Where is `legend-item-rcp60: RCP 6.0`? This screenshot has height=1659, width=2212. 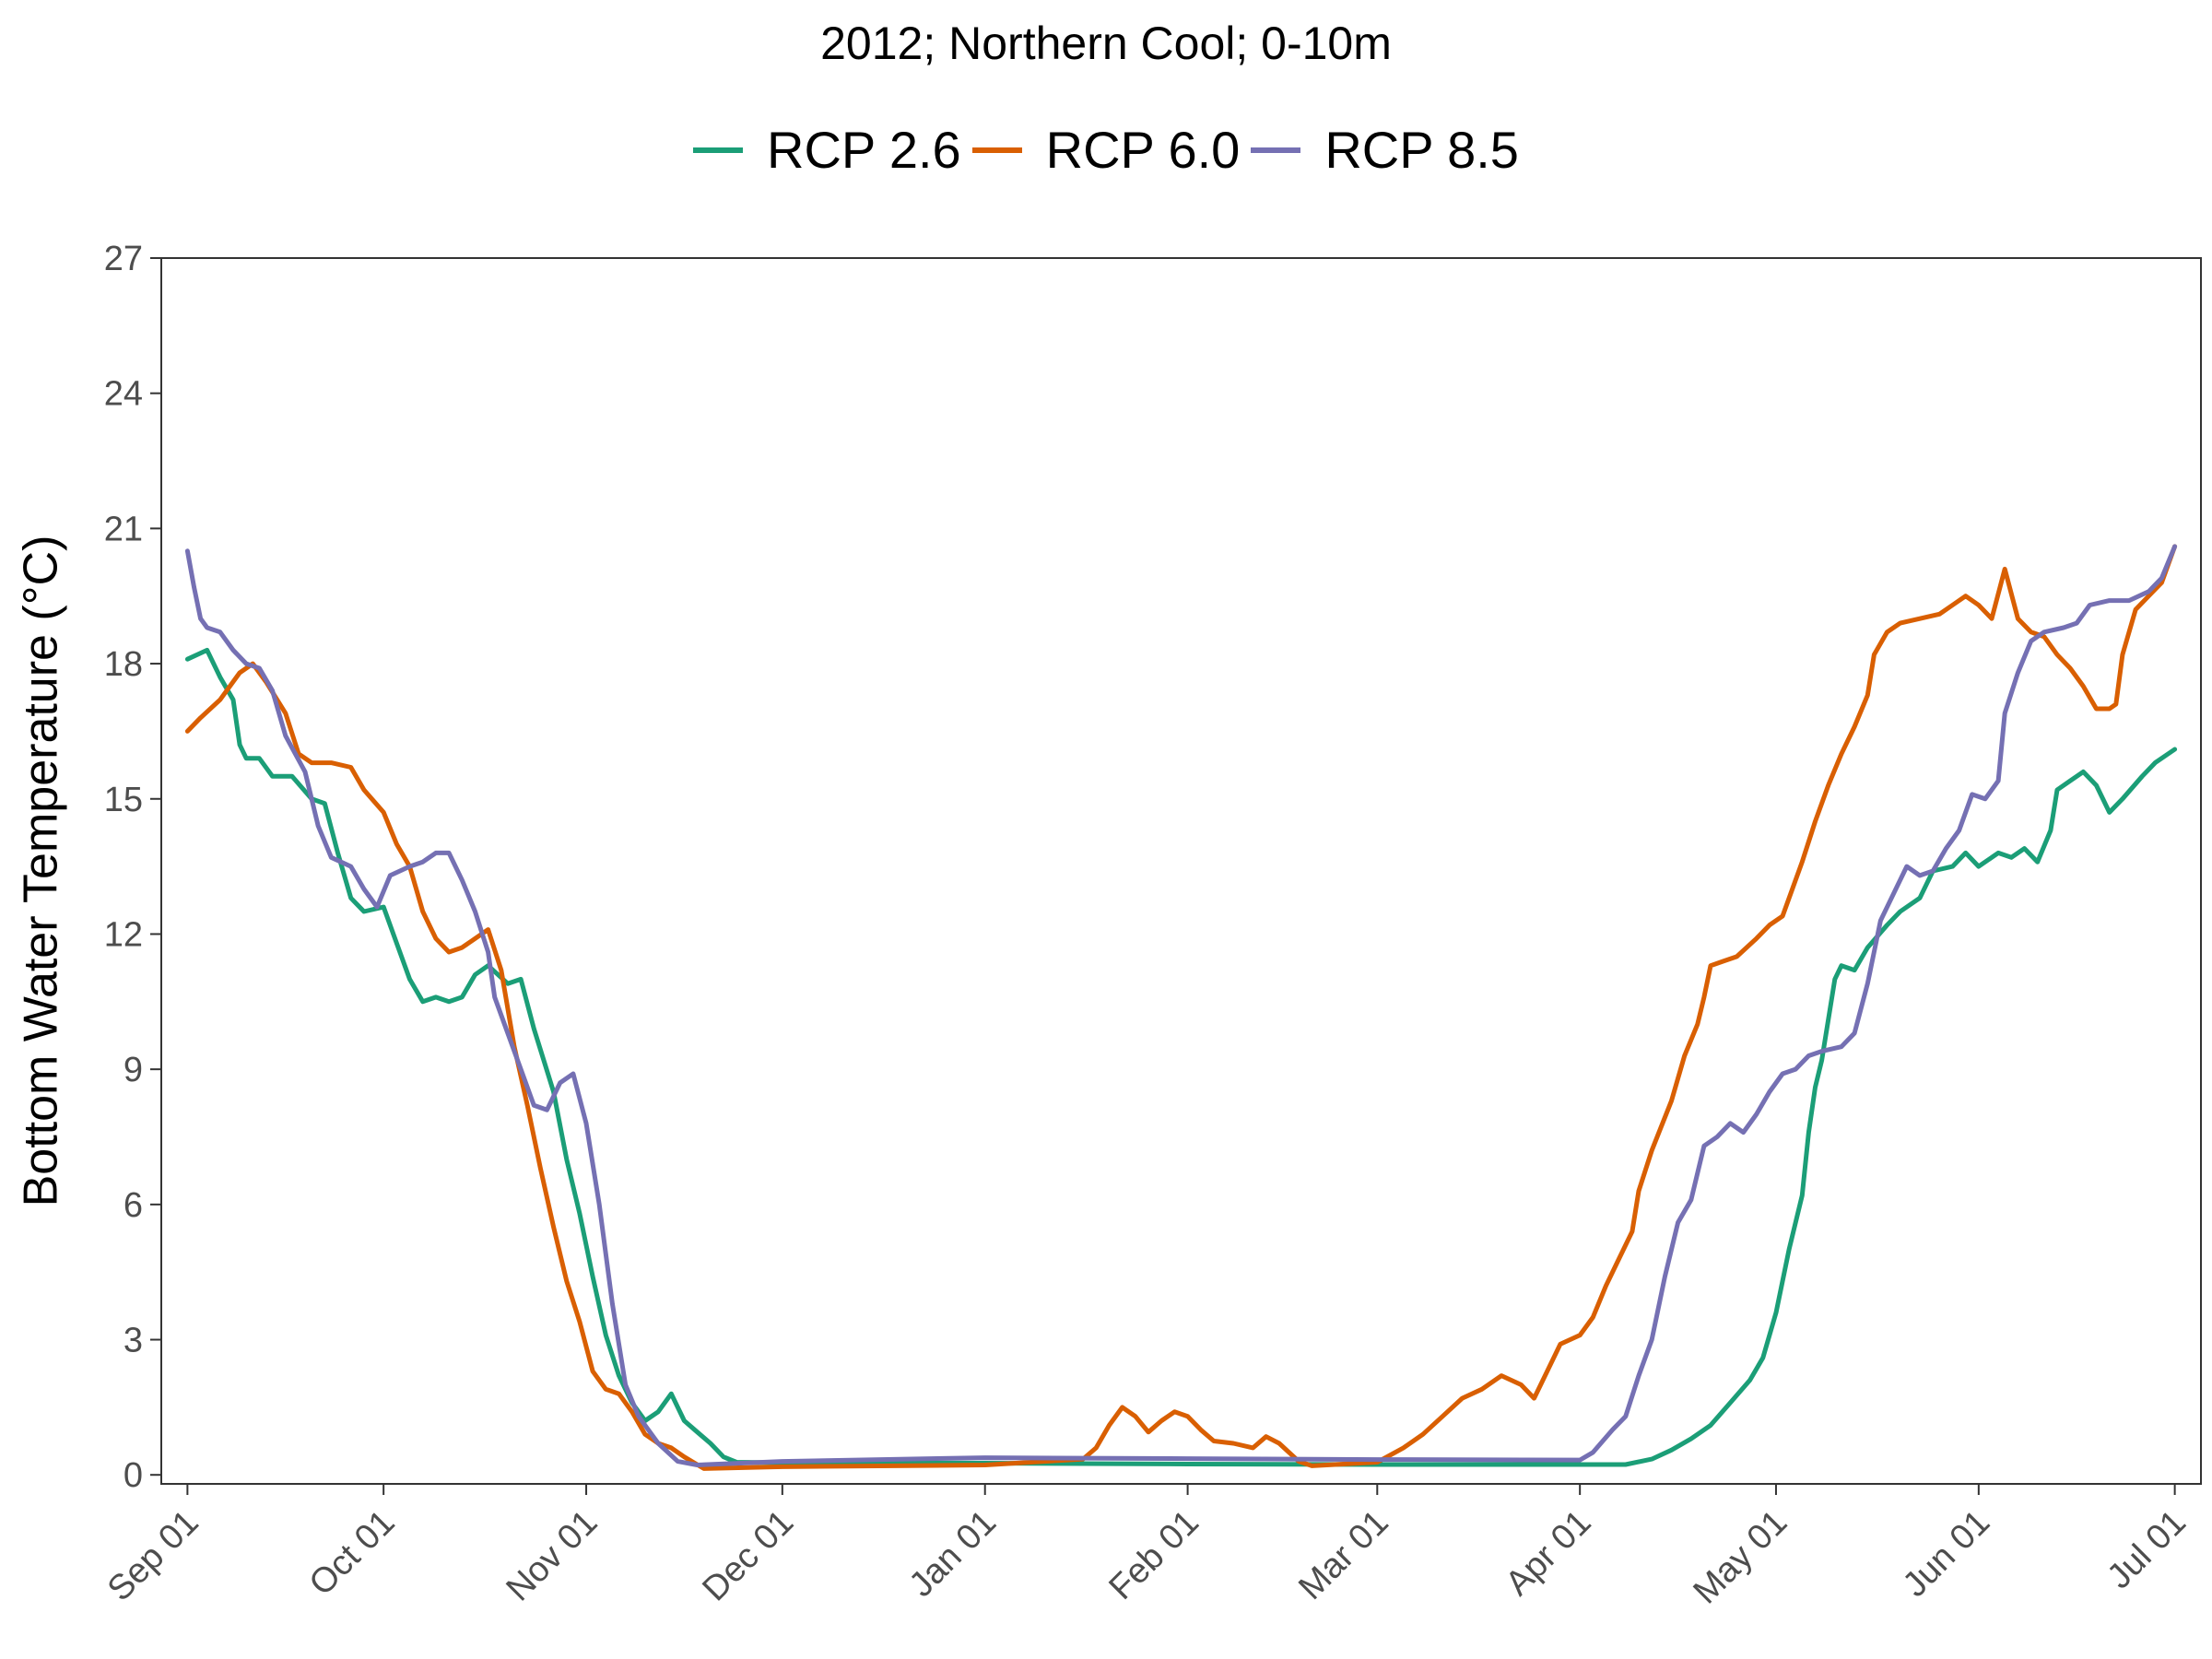 legend-item-rcp60: RCP 6.0 is located at coordinates (1106, 150).